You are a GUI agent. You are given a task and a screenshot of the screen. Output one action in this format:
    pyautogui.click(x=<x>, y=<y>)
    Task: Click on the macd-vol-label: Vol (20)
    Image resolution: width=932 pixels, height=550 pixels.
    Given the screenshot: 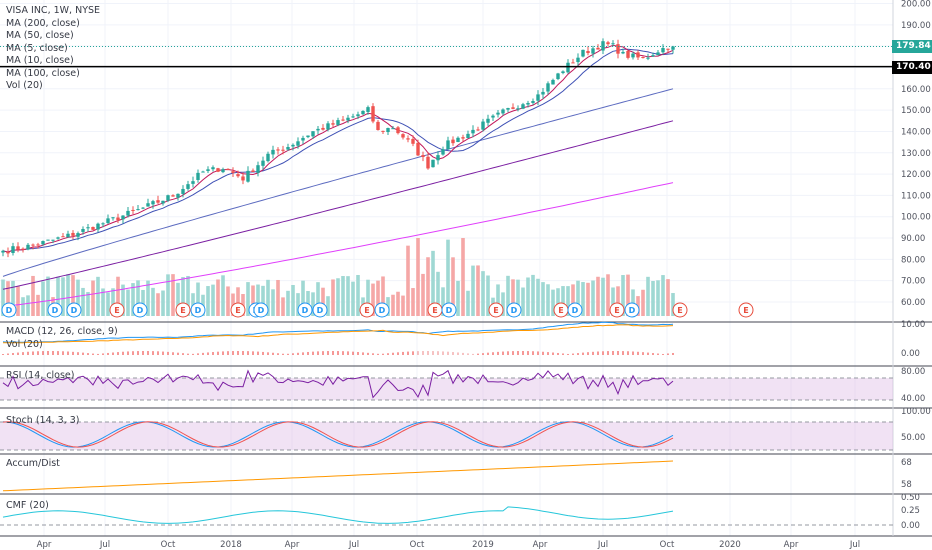 What is the action you would take?
    pyautogui.click(x=24, y=344)
    